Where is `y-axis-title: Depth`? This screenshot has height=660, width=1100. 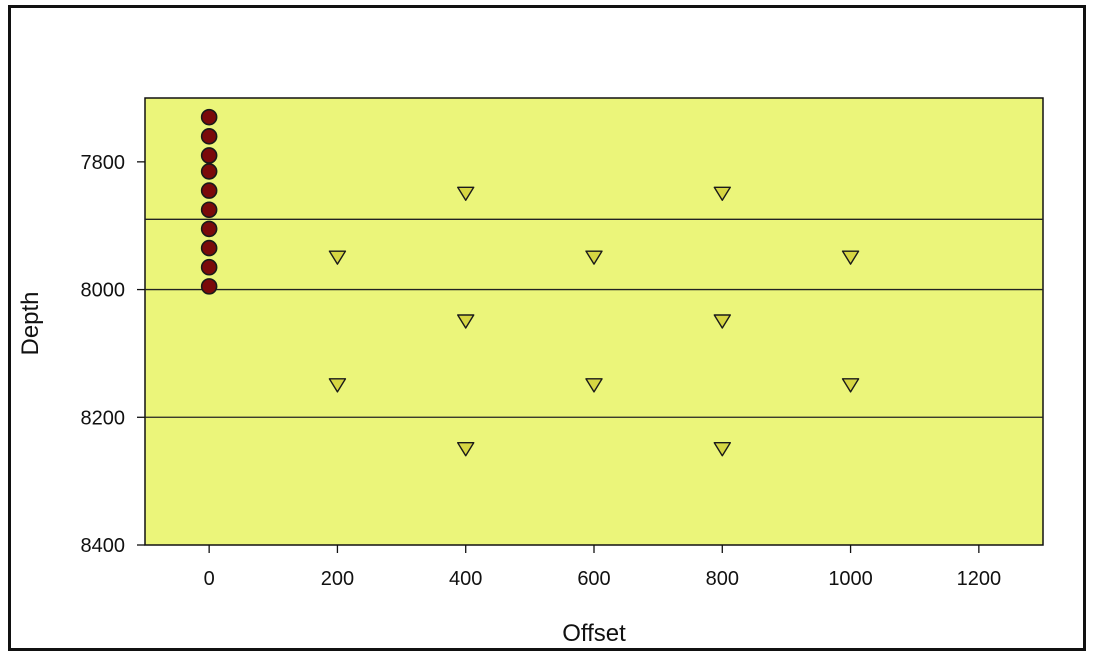 y-axis-title: Depth is located at coordinates (30, 323).